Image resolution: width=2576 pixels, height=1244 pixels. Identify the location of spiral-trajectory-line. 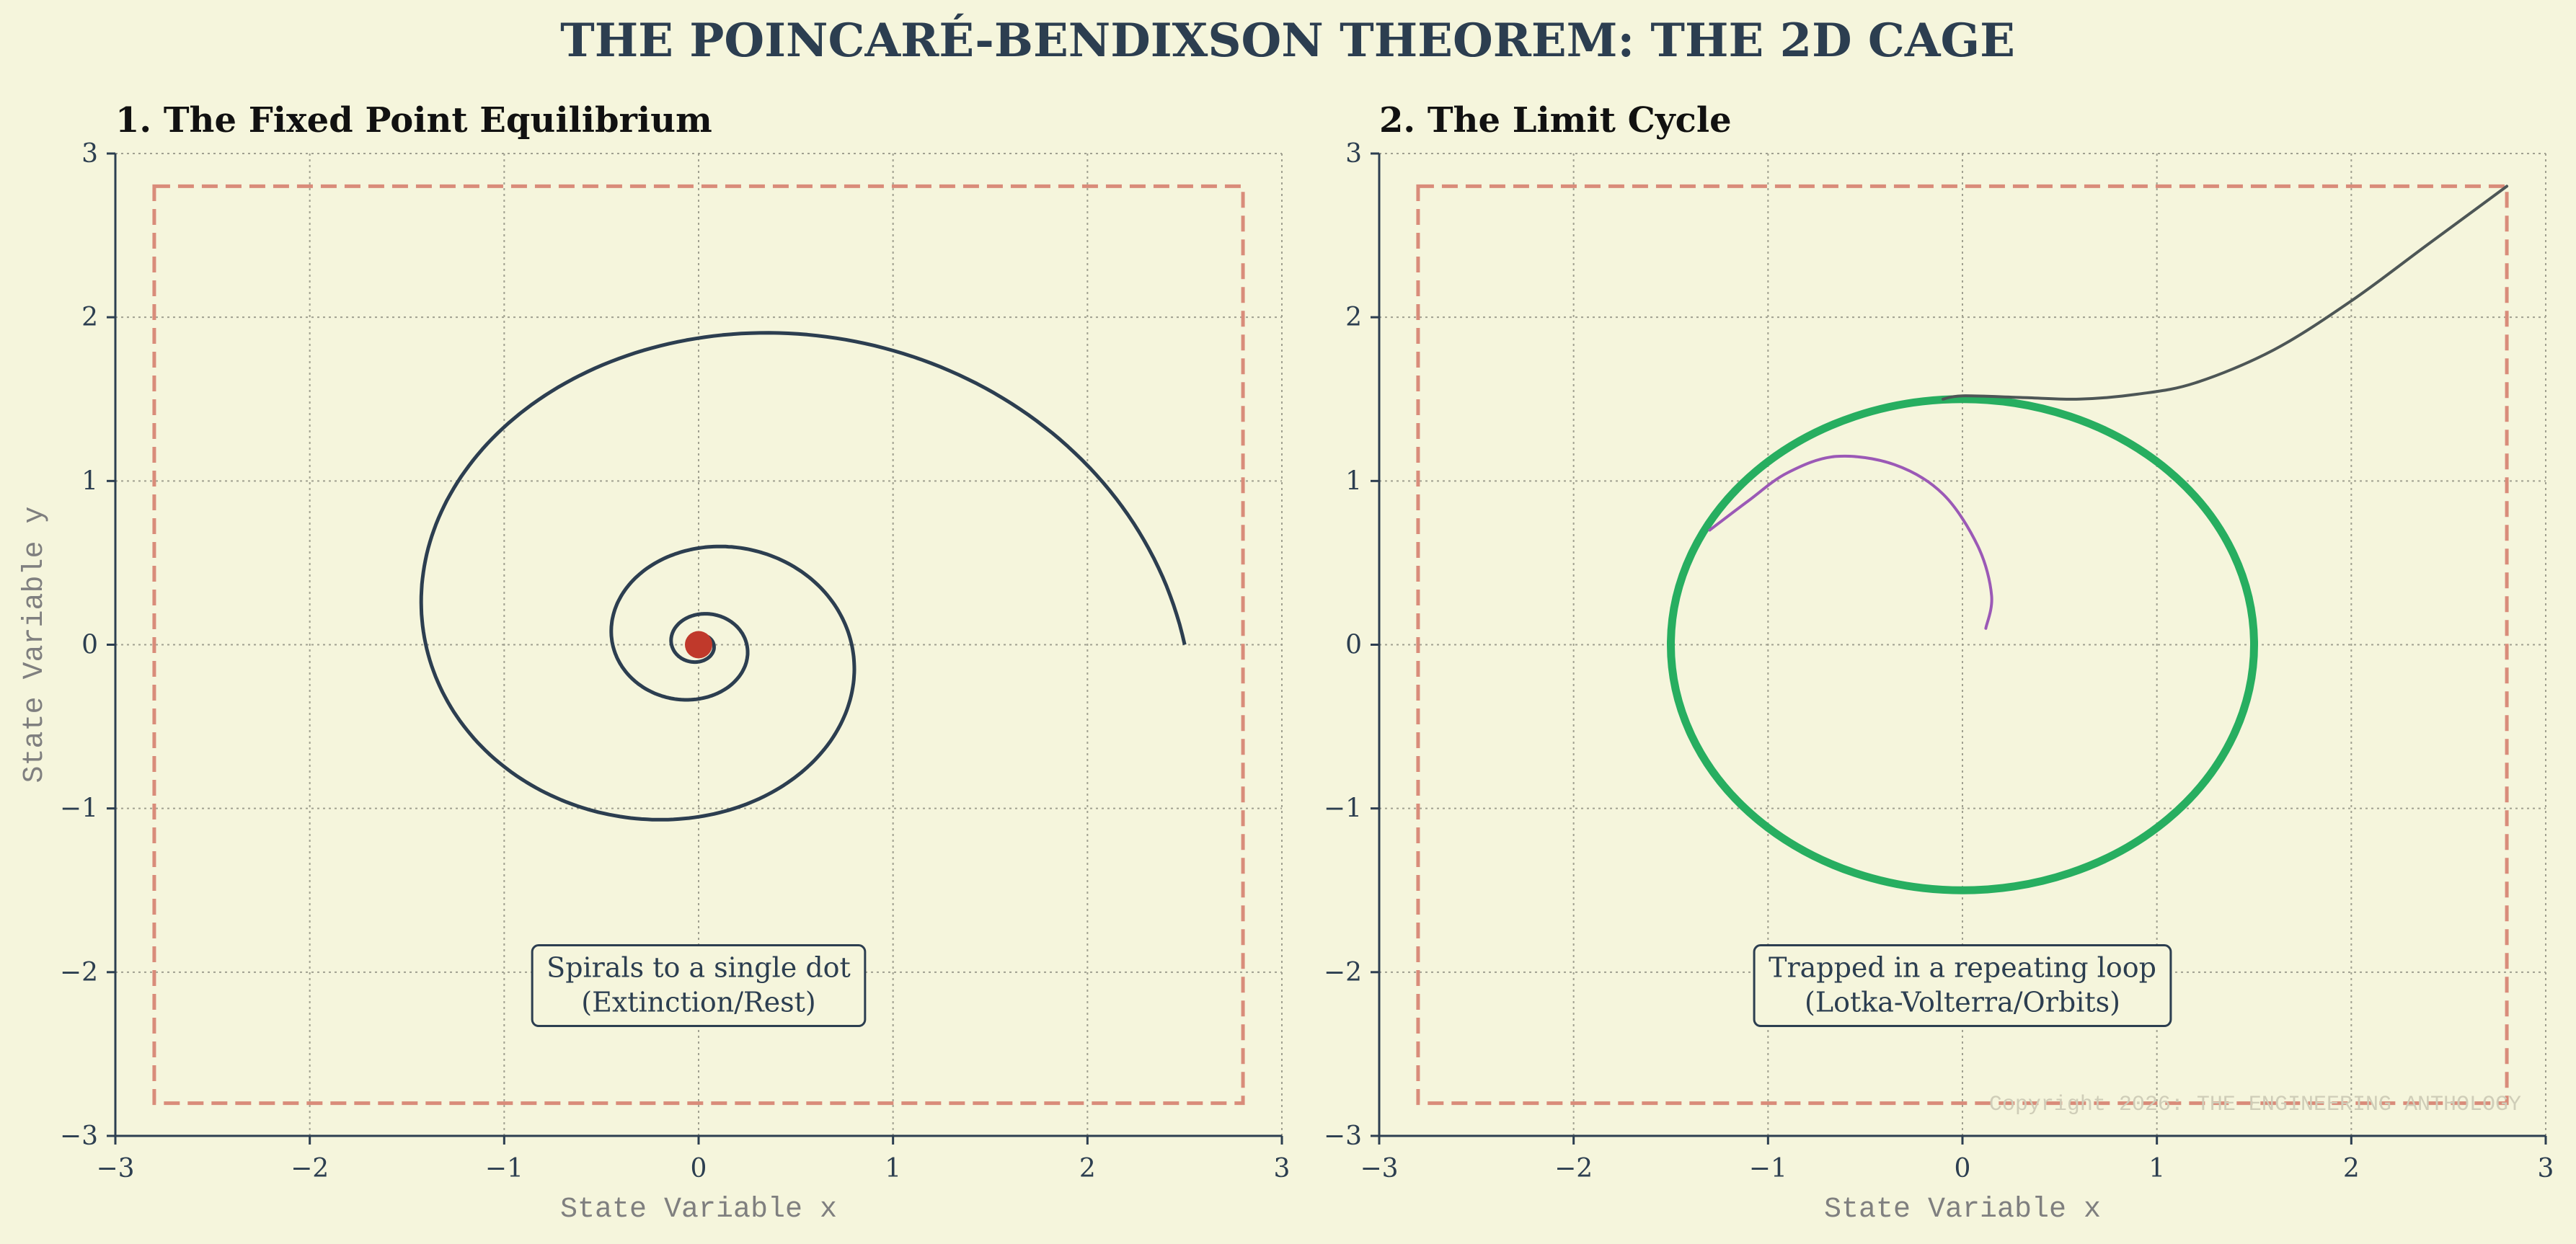
(803, 576).